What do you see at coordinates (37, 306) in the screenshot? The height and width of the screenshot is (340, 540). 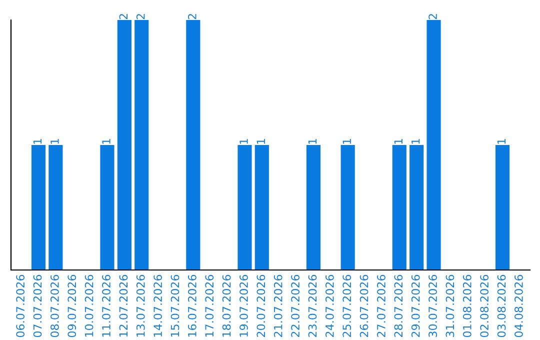 I see `x-tick-label: 07.07.2026` at bounding box center [37, 306].